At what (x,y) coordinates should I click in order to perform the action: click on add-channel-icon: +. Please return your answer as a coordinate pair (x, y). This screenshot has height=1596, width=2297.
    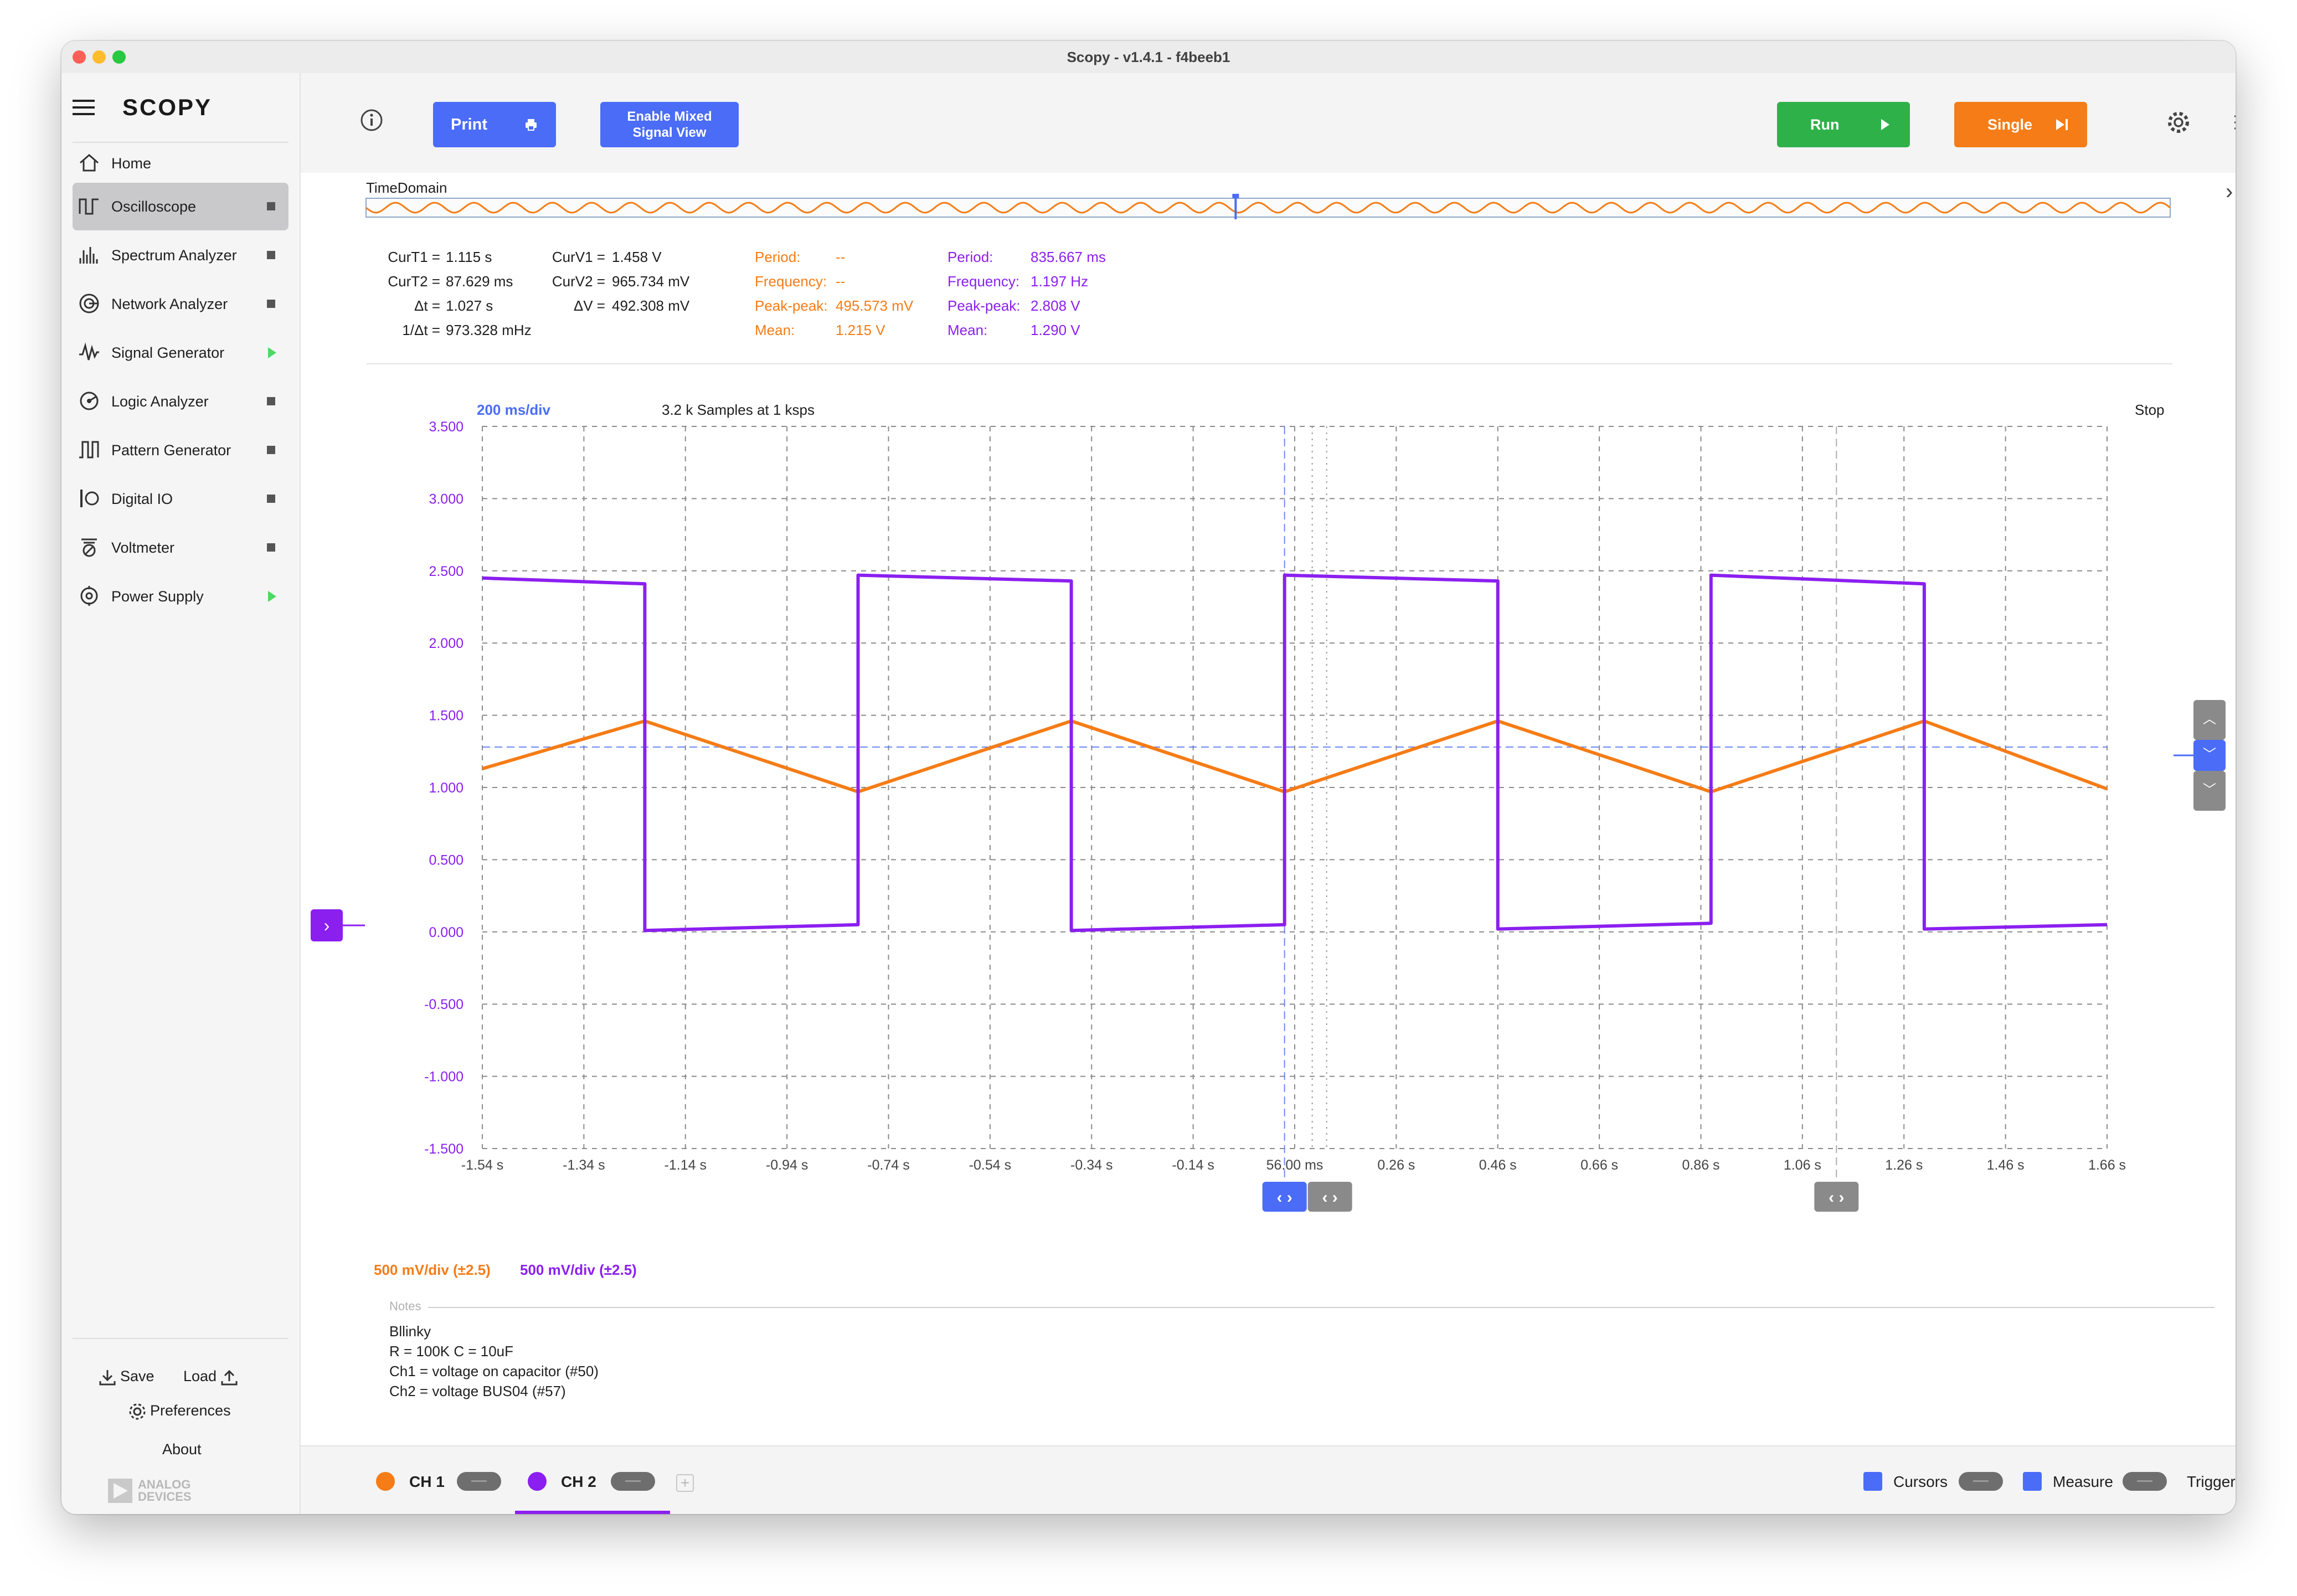
    Looking at the image, I should click on (685, 1483).